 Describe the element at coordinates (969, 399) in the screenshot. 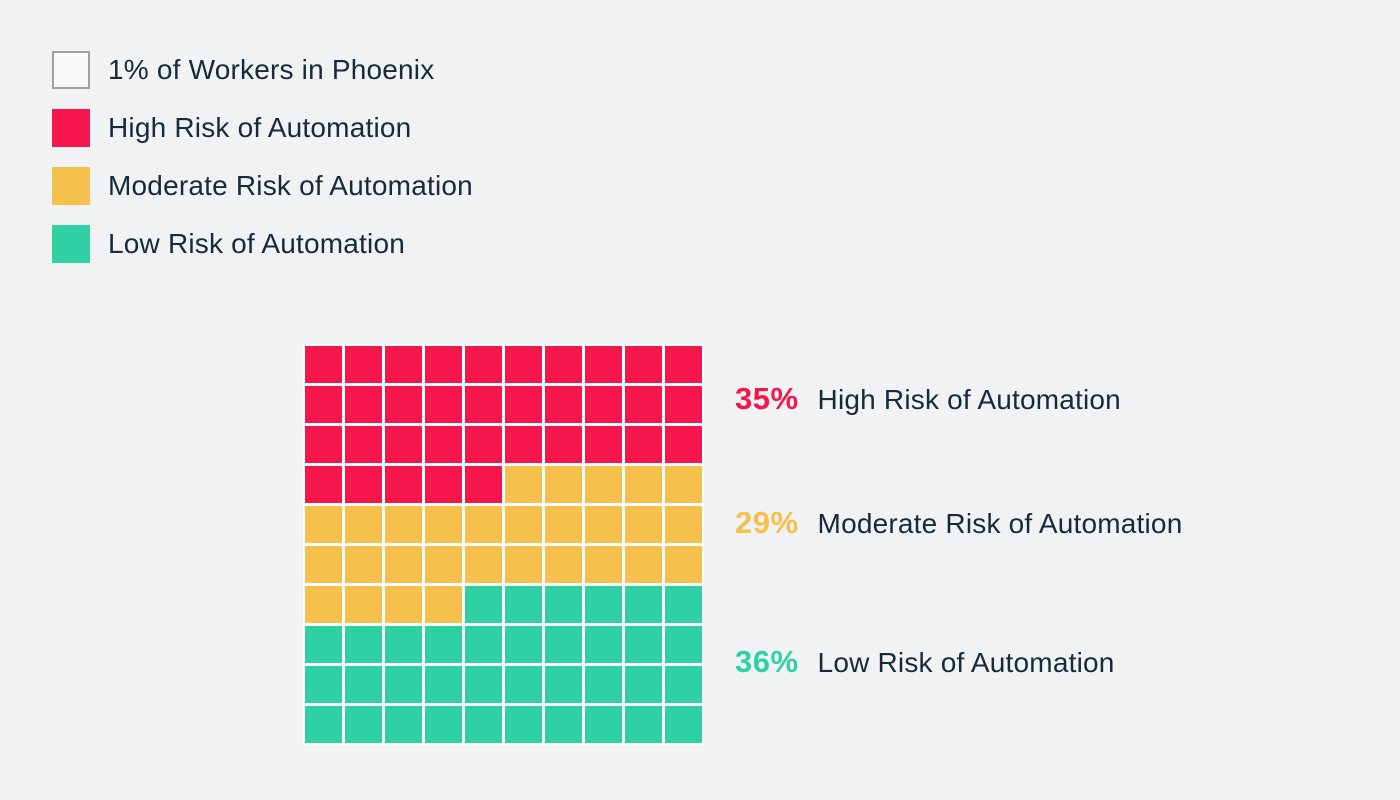

I see `stat-label: High Risk of Automation` at that location.